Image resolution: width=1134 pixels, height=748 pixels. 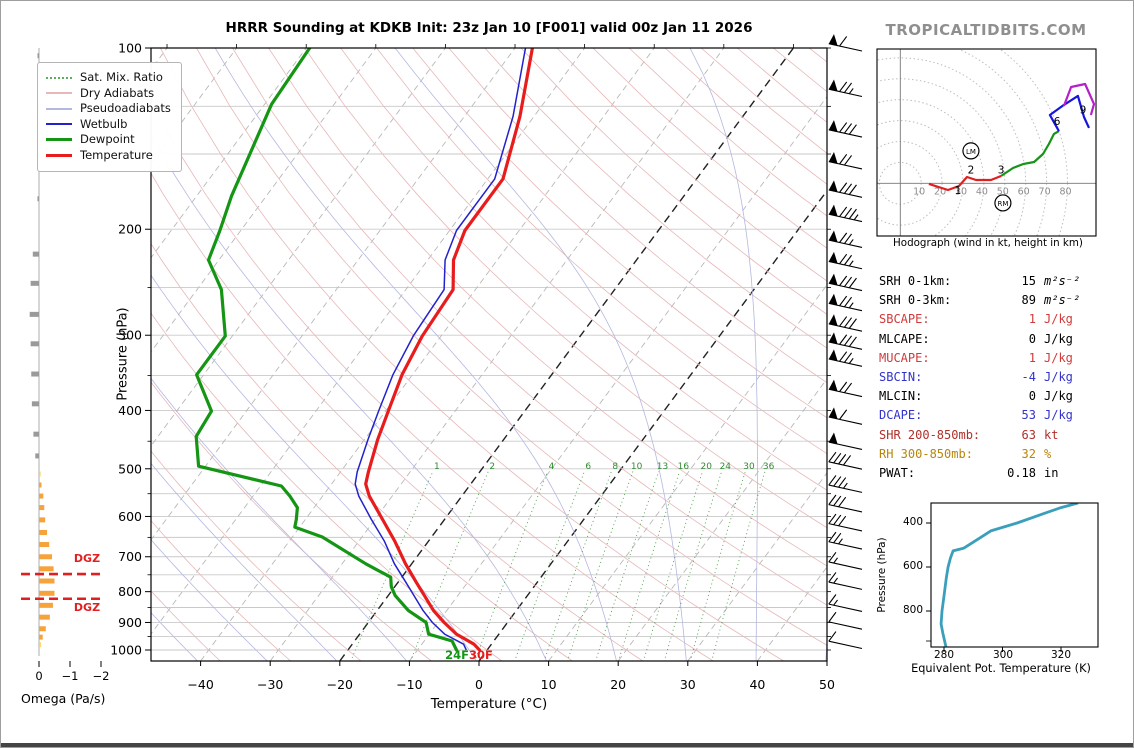 What do you see at coordinates (1051, 434) in the screenshot?
I see `stat-unit: kt` at bounding box center [1051, 434].